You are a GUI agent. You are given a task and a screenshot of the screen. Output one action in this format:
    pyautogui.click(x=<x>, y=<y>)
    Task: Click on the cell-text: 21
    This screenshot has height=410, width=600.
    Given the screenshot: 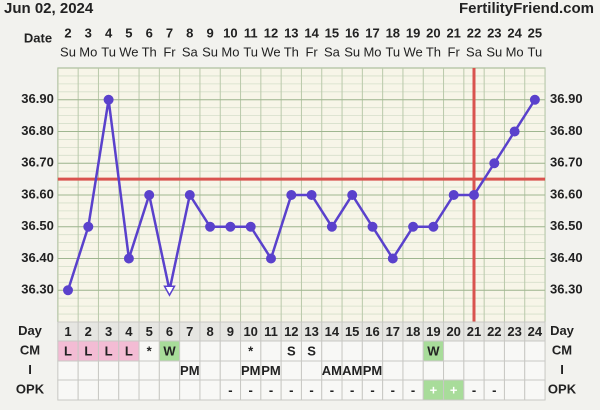 What is the action you would take?
    pyautogui.click(x=474, y=331)
    